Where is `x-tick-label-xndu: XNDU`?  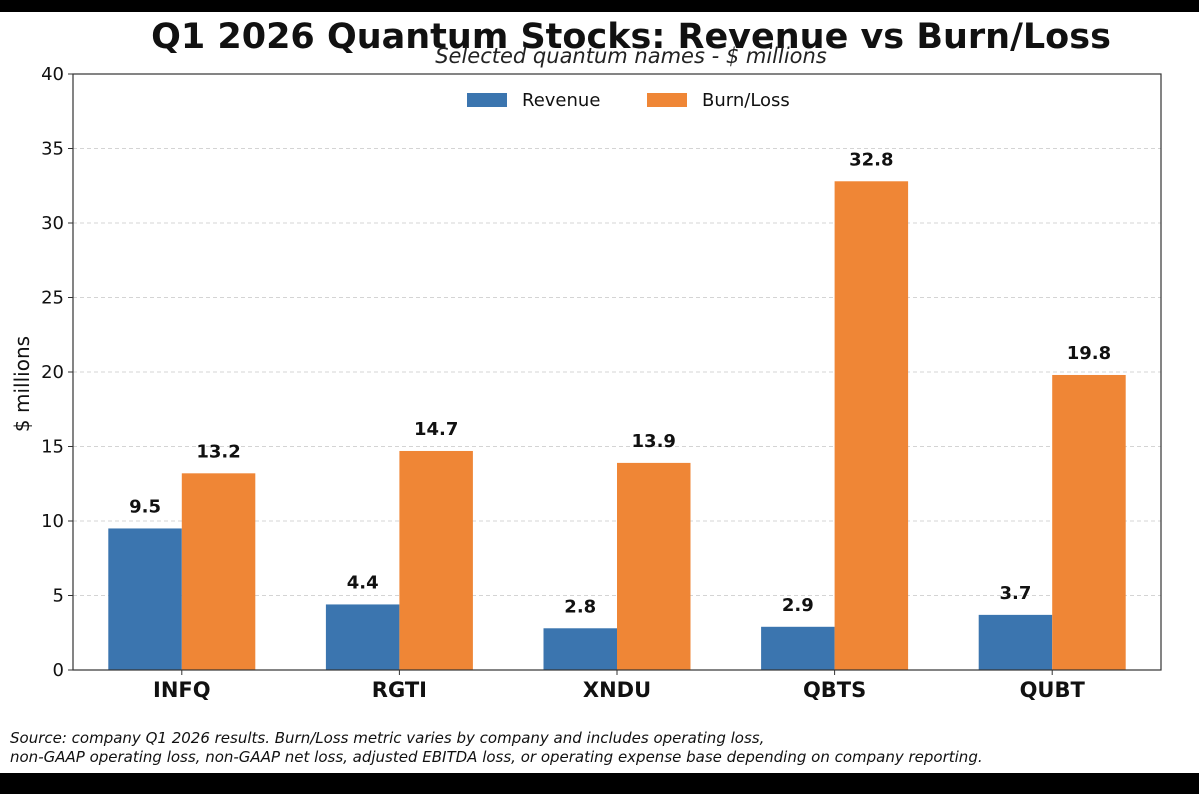
x-tick-label-xndu: XNDU is located at coordinates (617, 690).